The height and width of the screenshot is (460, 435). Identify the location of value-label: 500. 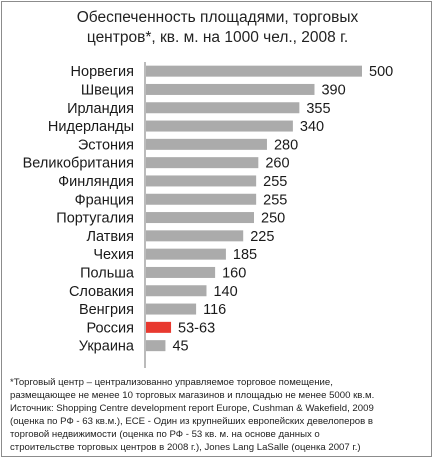
(381, 72).